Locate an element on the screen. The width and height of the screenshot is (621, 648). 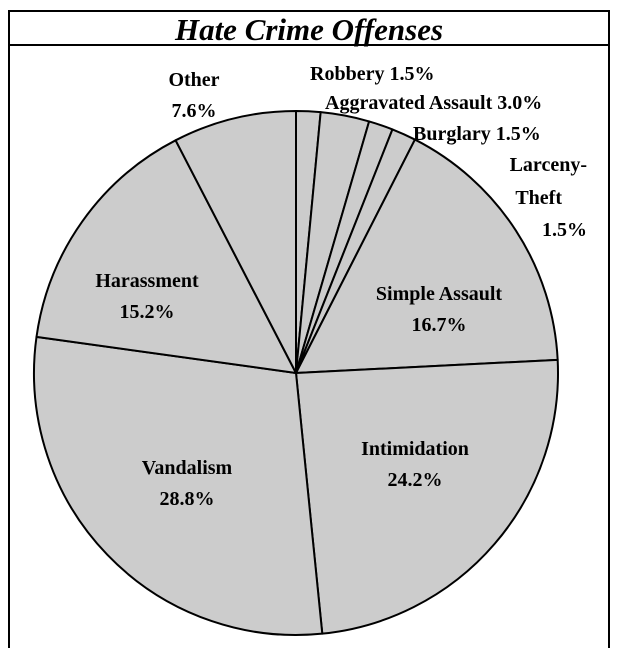
label-larceny-theft-line1: Larceny- is located at coordinates (548, 165).